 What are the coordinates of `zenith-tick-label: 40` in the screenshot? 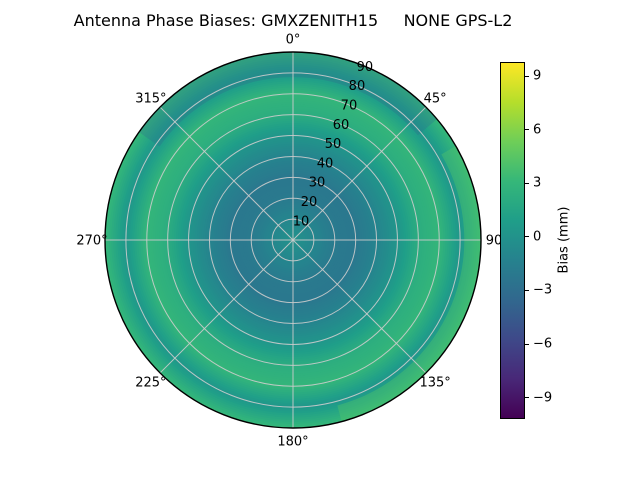 It's located at (325, 163).